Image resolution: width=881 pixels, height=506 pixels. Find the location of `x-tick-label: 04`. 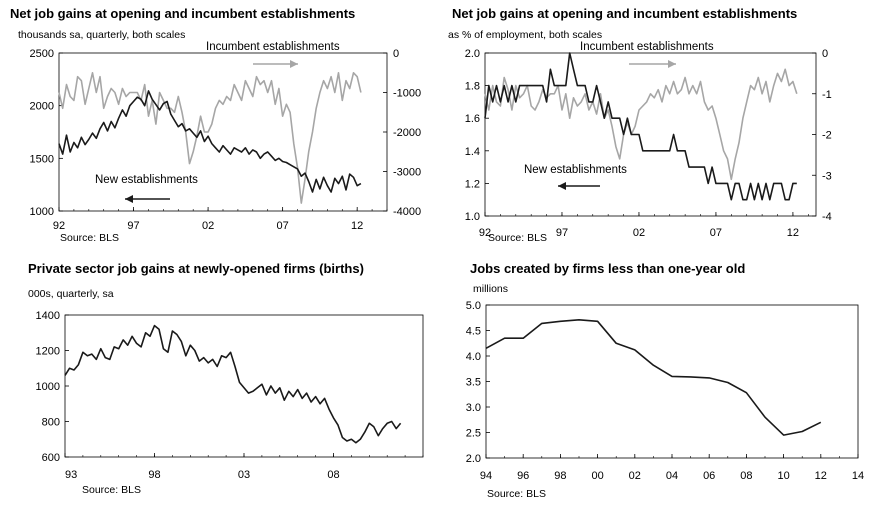

x-tick-label: 04 is located at coordinates (672, 476).